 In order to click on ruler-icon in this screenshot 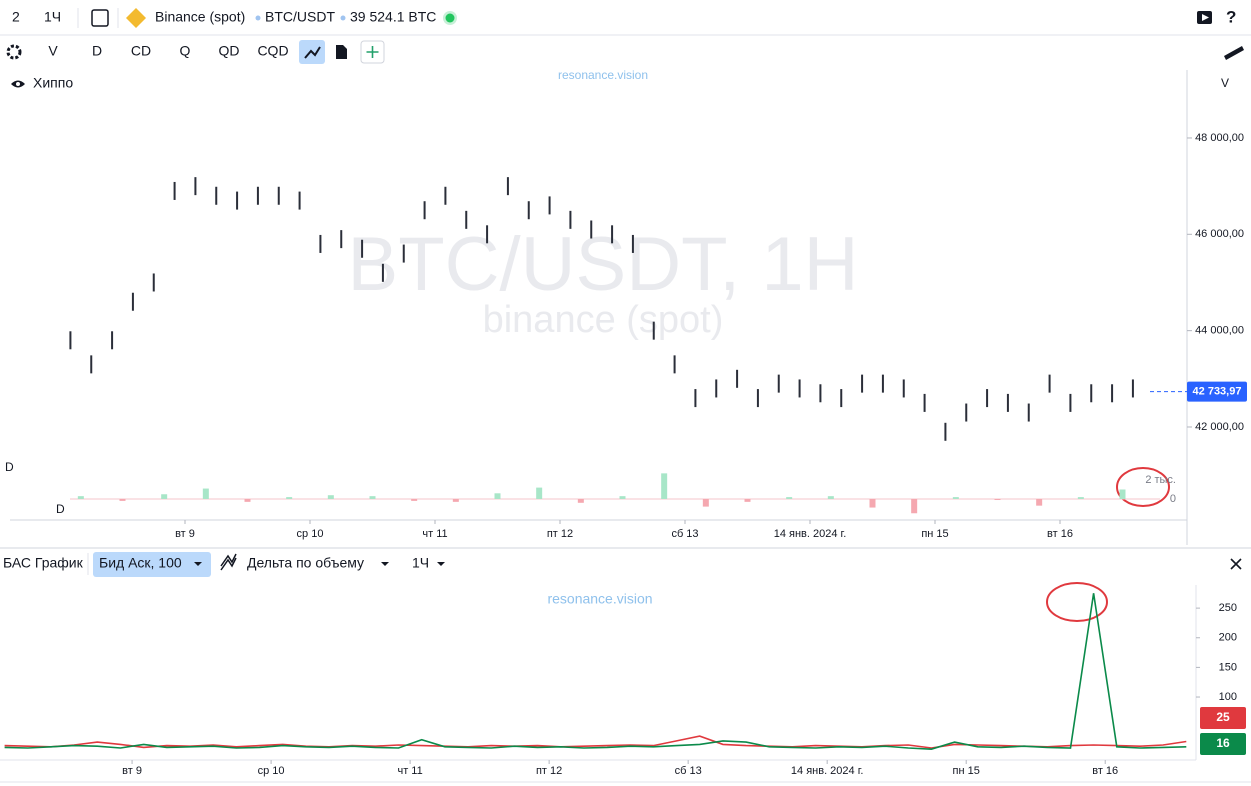, I will do `click(1234, 53)`.